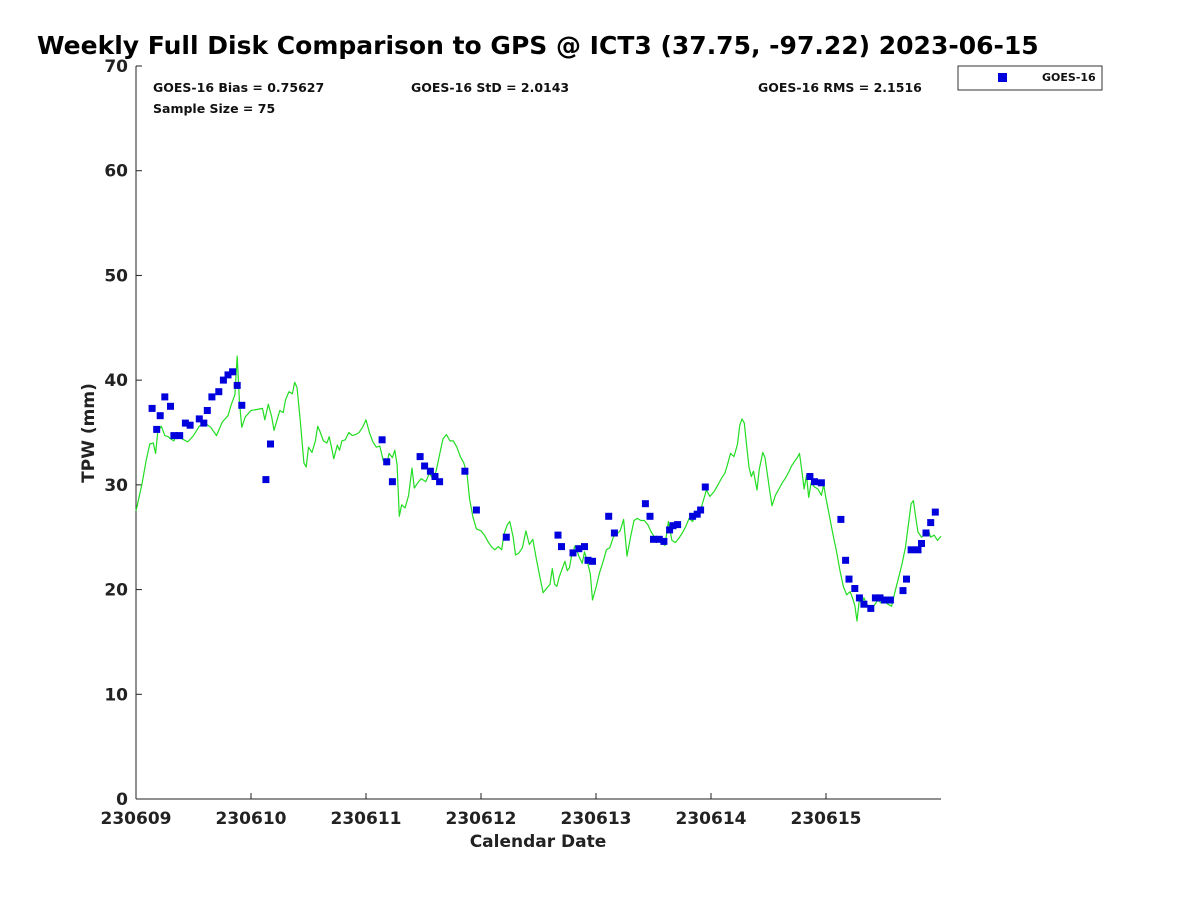 This screenshot has height=905, width=1200. Describe the element at coordinates (238, 87) in the screenshot. I see `bias-stat: GOES-16 Bias = 0.75627` at that location.